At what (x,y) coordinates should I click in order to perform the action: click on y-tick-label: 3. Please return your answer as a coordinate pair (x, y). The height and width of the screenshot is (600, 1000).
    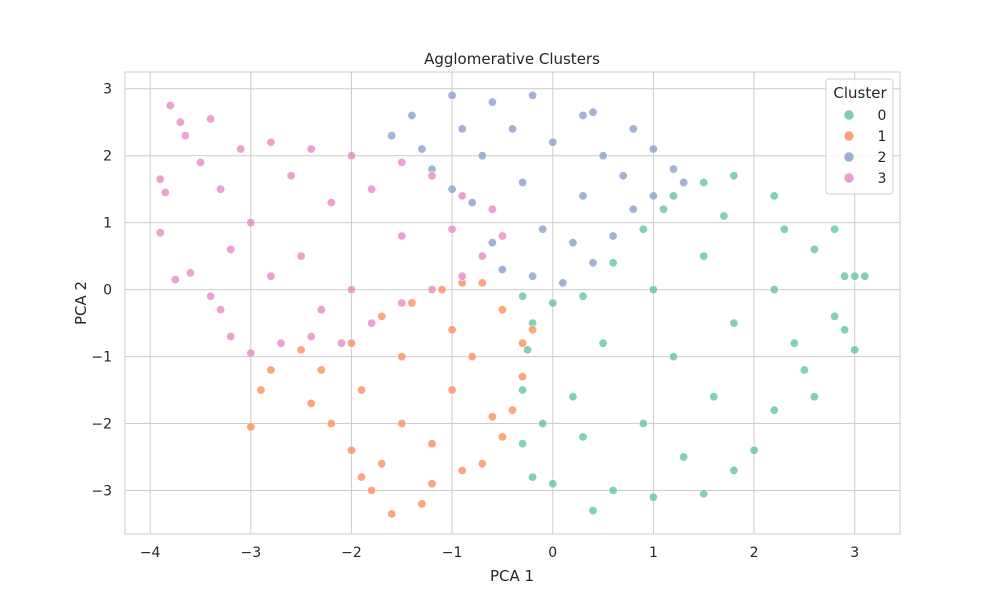
    Looking at the image, I should click on (107, 90).